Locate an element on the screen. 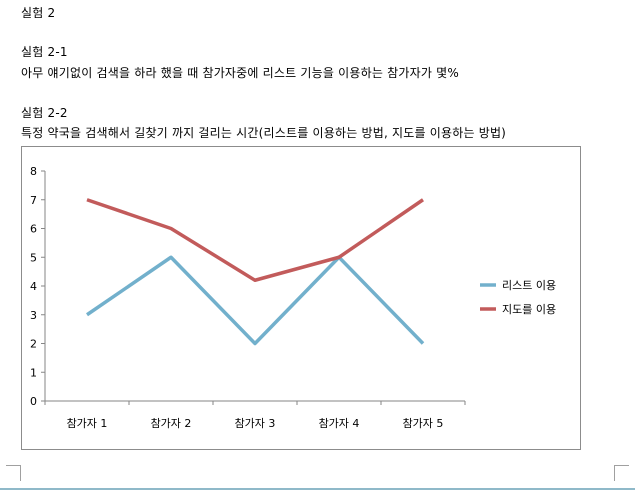 This screenshot has height=494, width=635. legend-label: 리스트 이용 is located at coordinates (529, 285).